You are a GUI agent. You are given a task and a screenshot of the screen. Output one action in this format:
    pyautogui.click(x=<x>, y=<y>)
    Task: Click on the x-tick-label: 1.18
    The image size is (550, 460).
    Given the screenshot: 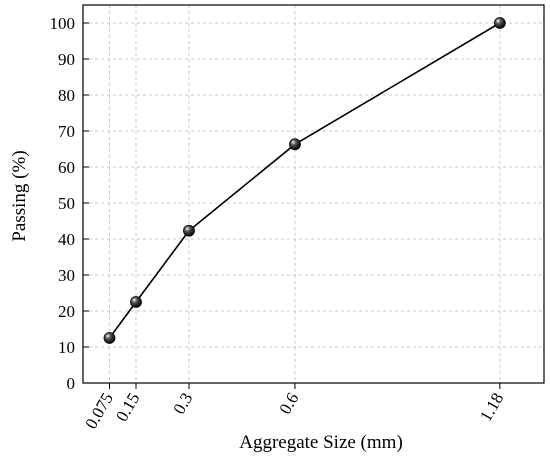 What is the action you would take?
    pyautogui.click(x=491, y=406)
    